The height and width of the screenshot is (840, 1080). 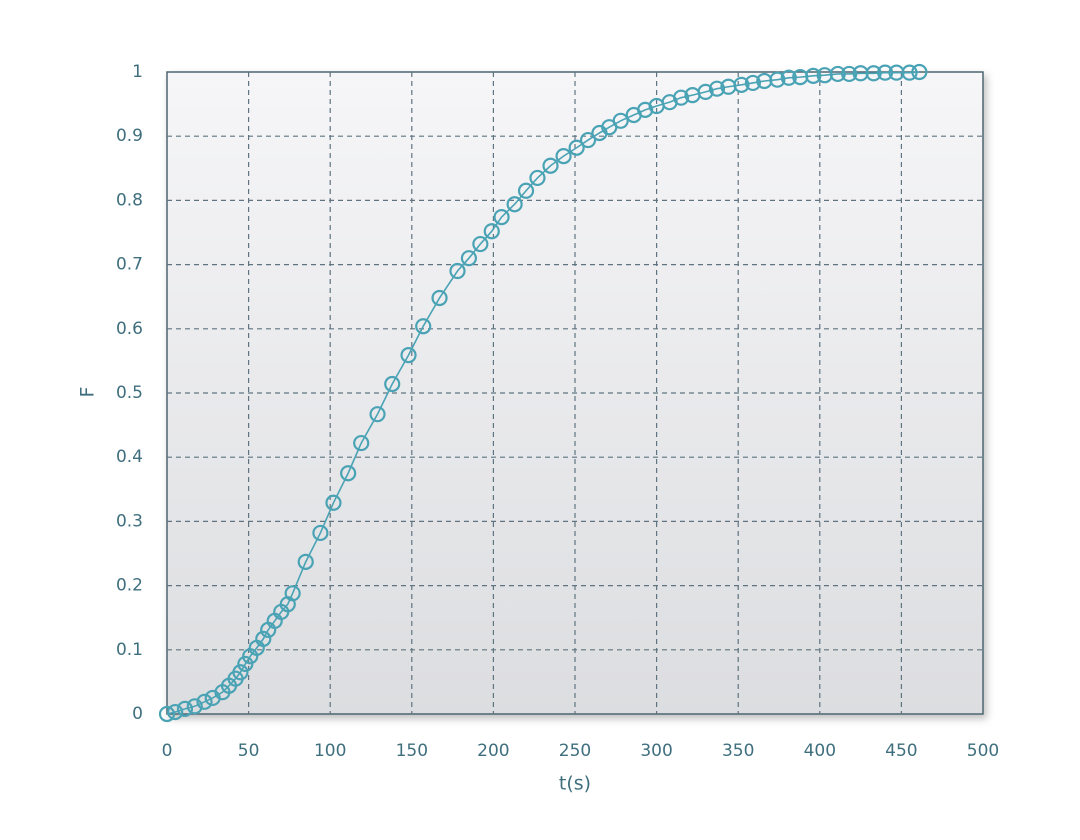 I want to click on y-tick-label: 0.9, so click(x=129, y=136).